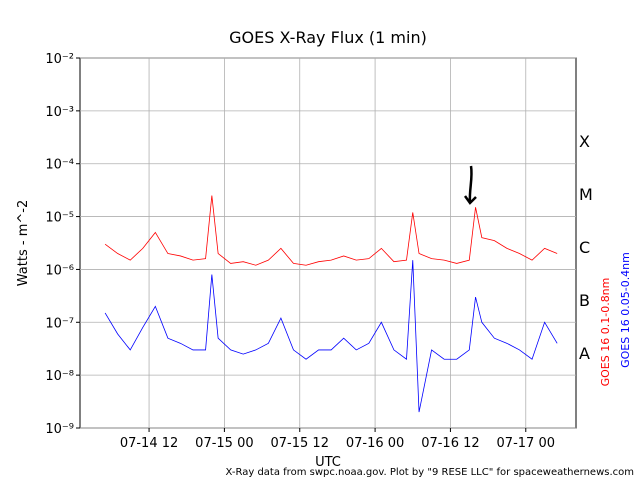  Describe the element at coordinates (584, 353) in the screenshot. I see `flare-class-label: A` at that location.